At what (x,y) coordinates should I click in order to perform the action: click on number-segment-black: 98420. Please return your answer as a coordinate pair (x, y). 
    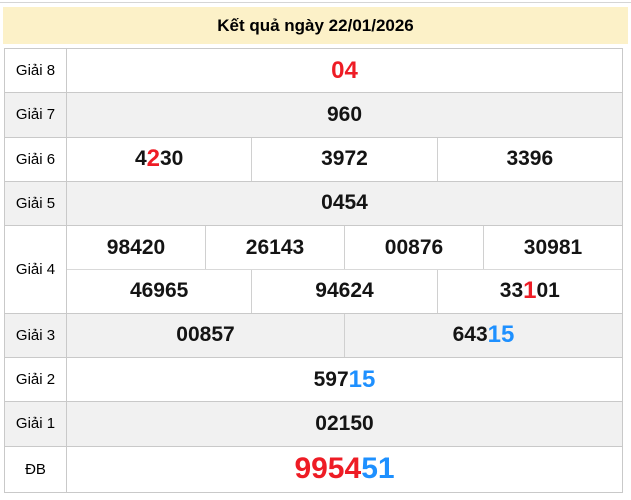
    Looking at the image, I should click on (136, 247).